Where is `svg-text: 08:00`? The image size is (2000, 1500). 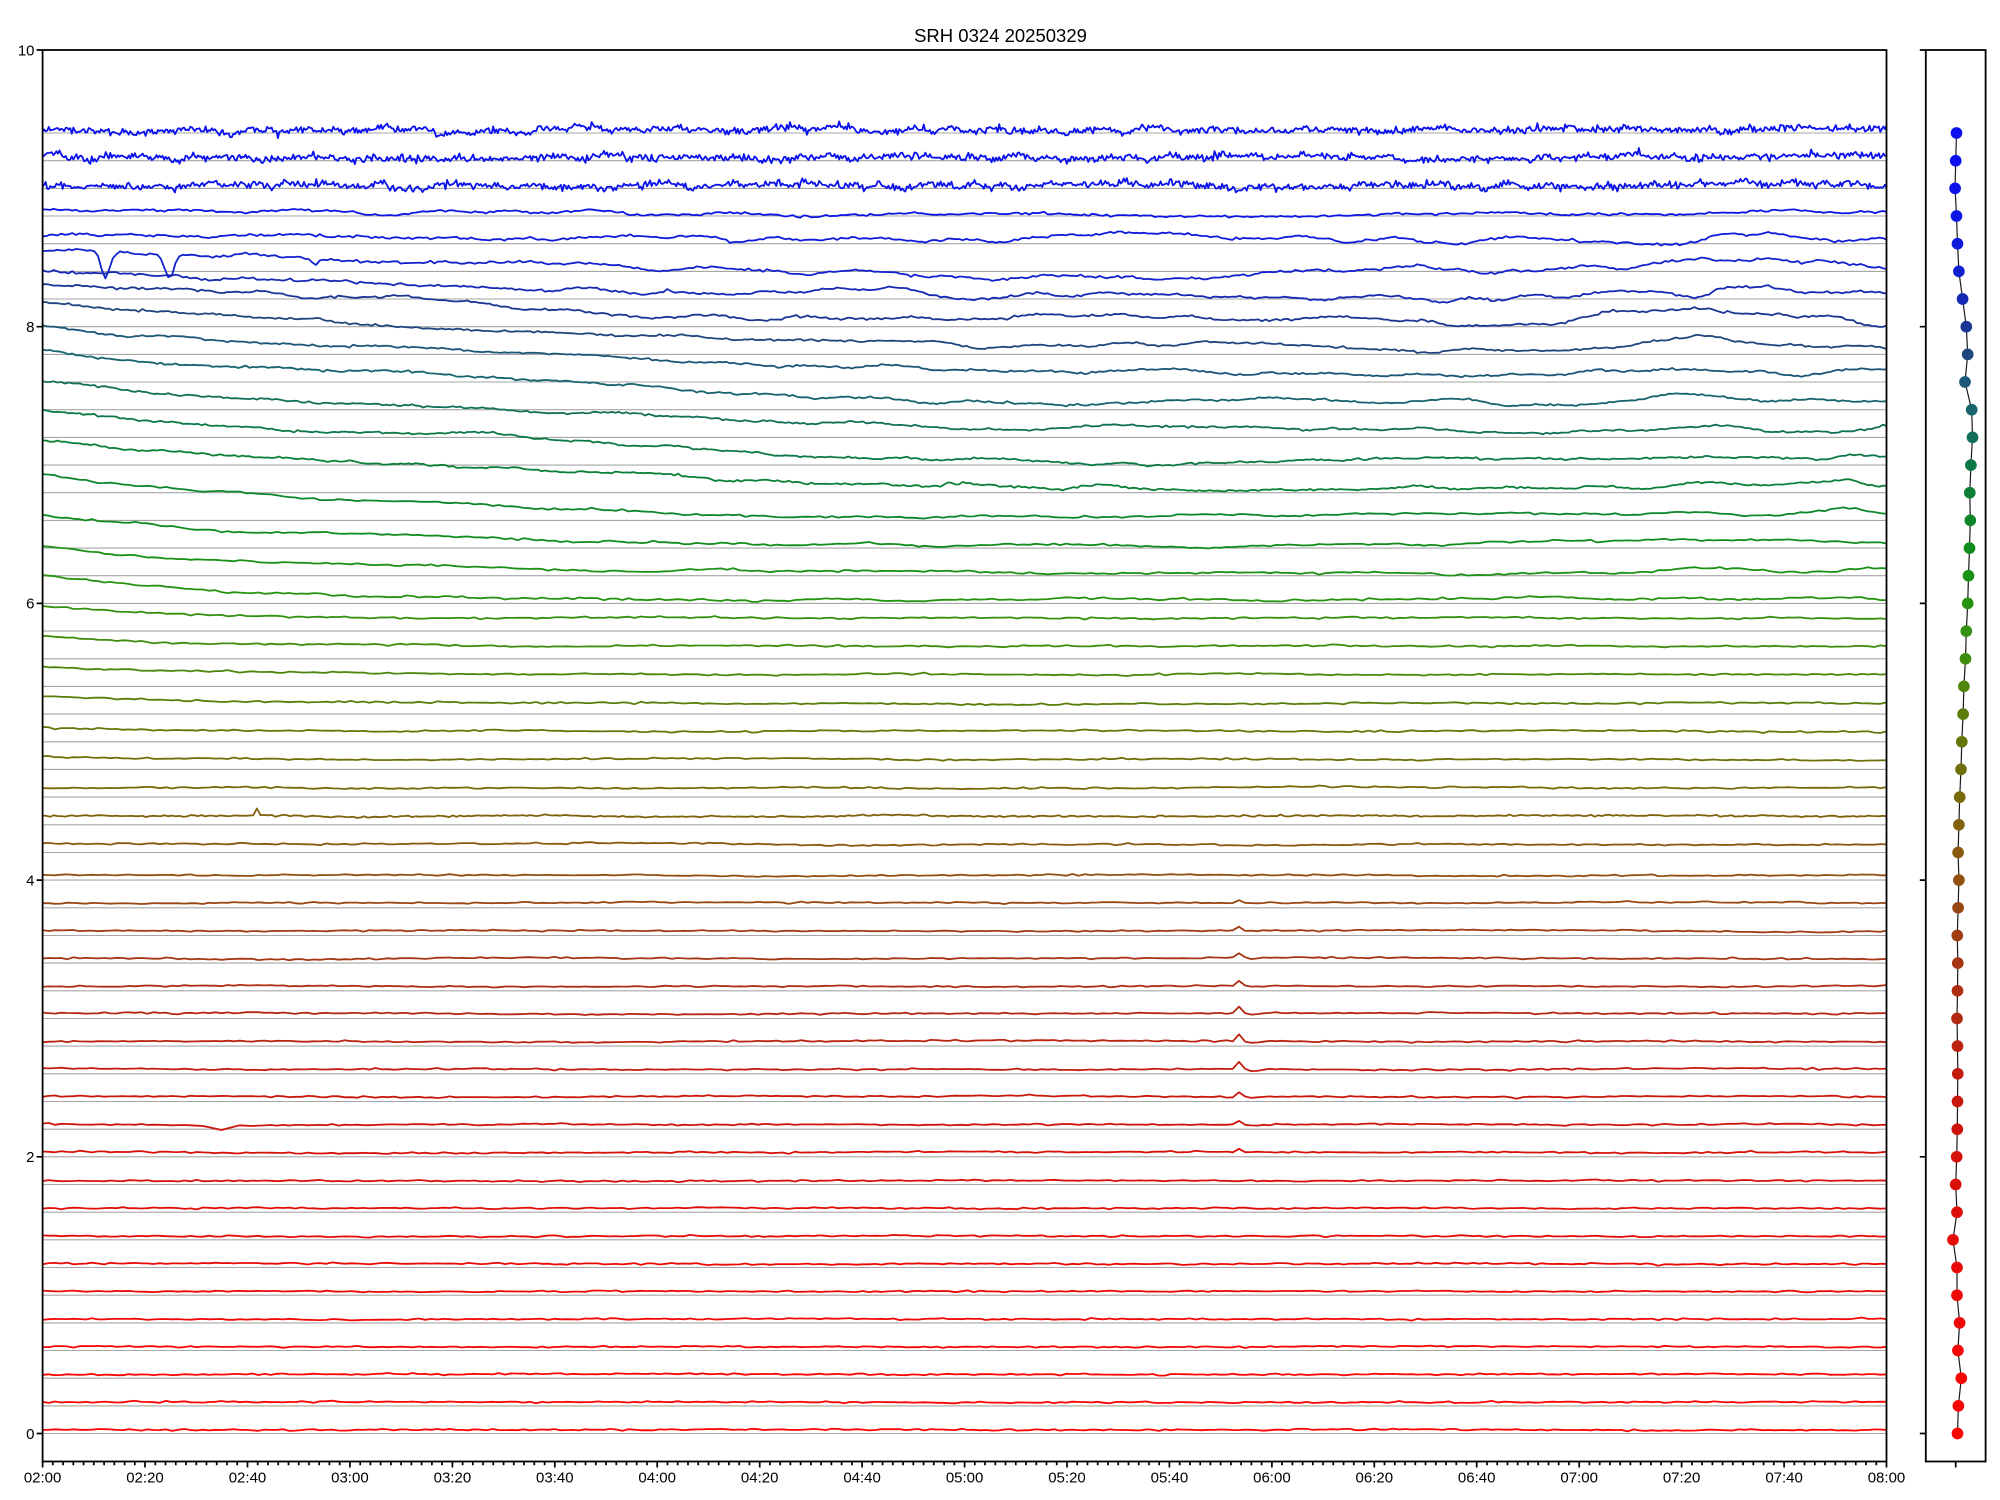
svg-text: 08:00 is located at coordinates (1887, 1478).